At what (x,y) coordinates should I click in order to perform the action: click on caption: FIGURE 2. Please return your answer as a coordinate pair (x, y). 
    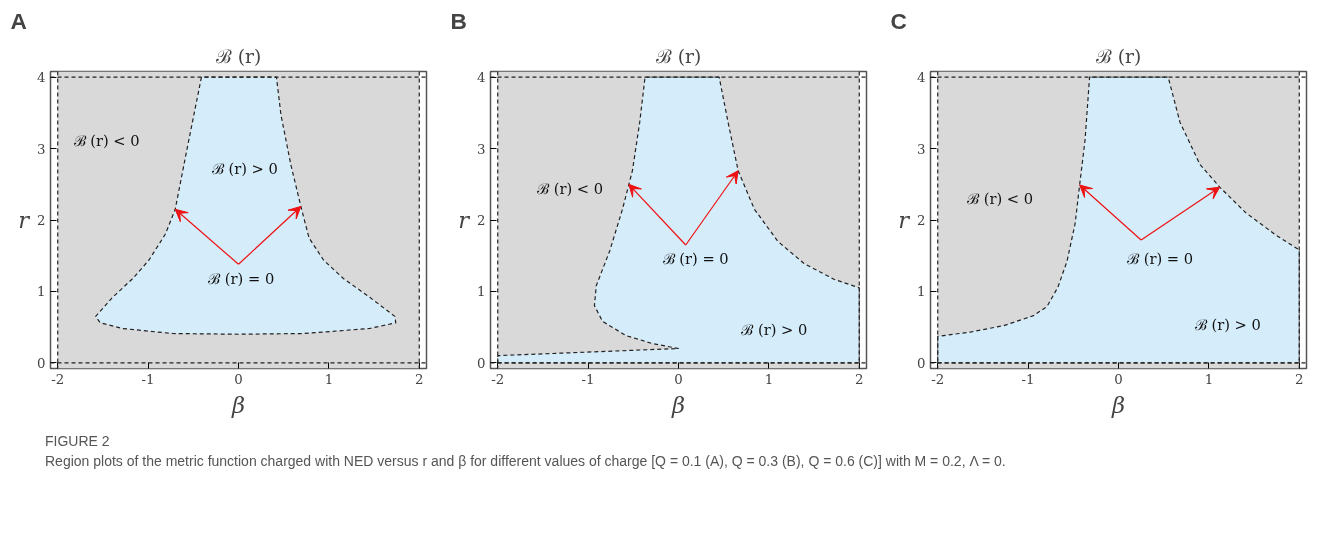
    Looking at the image, I should click on (78, 441).